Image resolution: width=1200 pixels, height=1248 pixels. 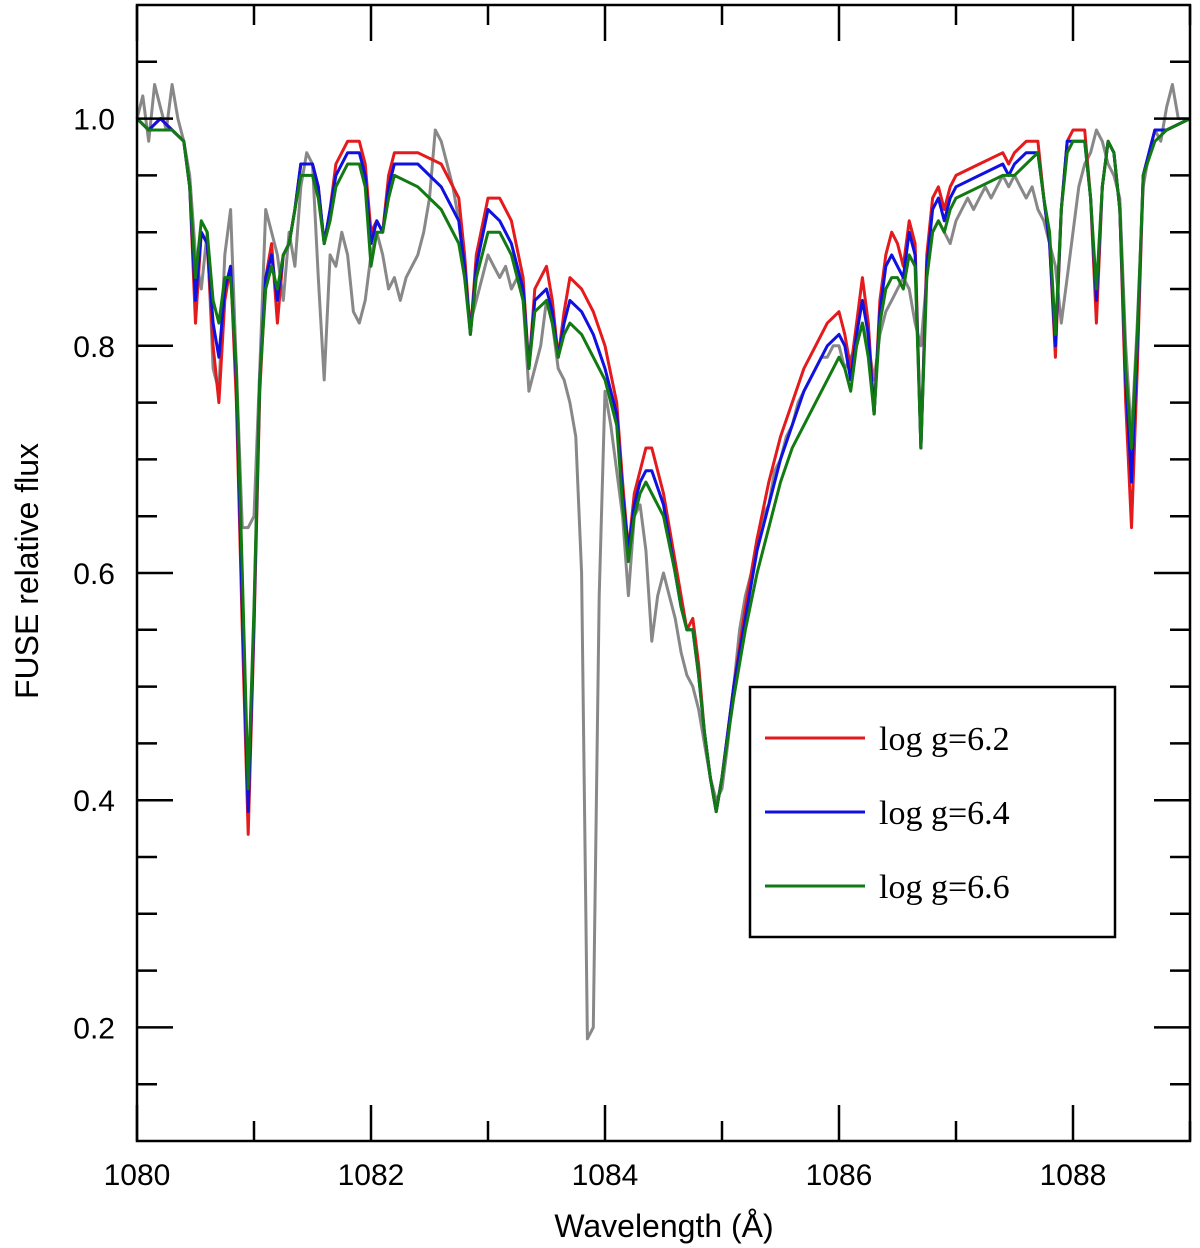 What do you see at coordinates (944, 739) in the screenshot?
I see `legend-label-0: log g=6.2` at bounding box center [944, 739].